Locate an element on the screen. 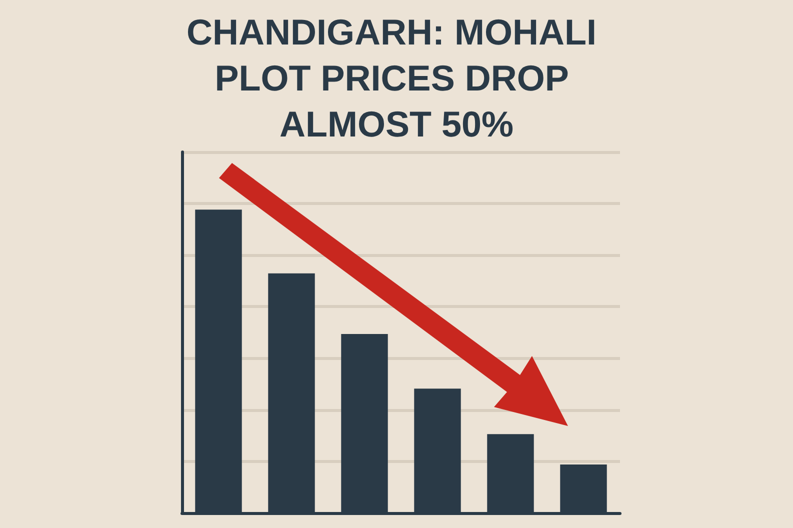  chart-title: CHANDIGARH: MOHALI PLOT PRICES DROP ALMOST 50% is located at coordinates (396, 78).